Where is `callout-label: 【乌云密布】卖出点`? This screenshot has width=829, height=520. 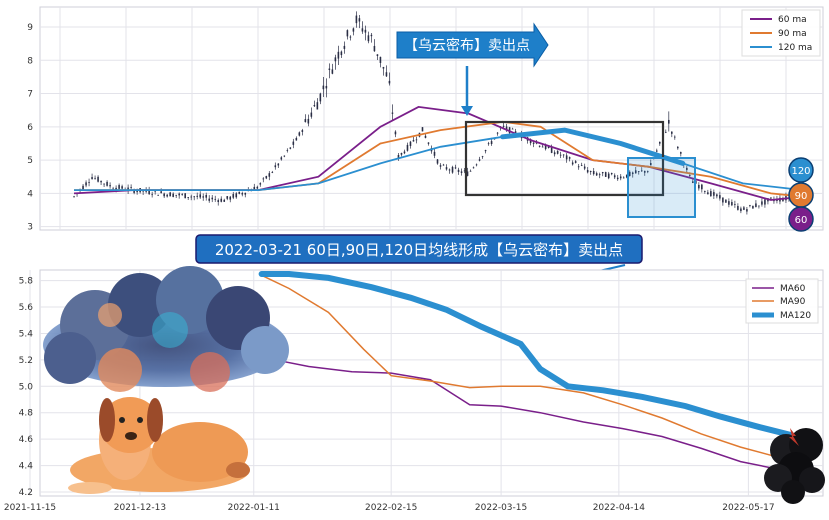
callout-label: 【乌云密布】卖出点 is located at coordinates (467, 45).